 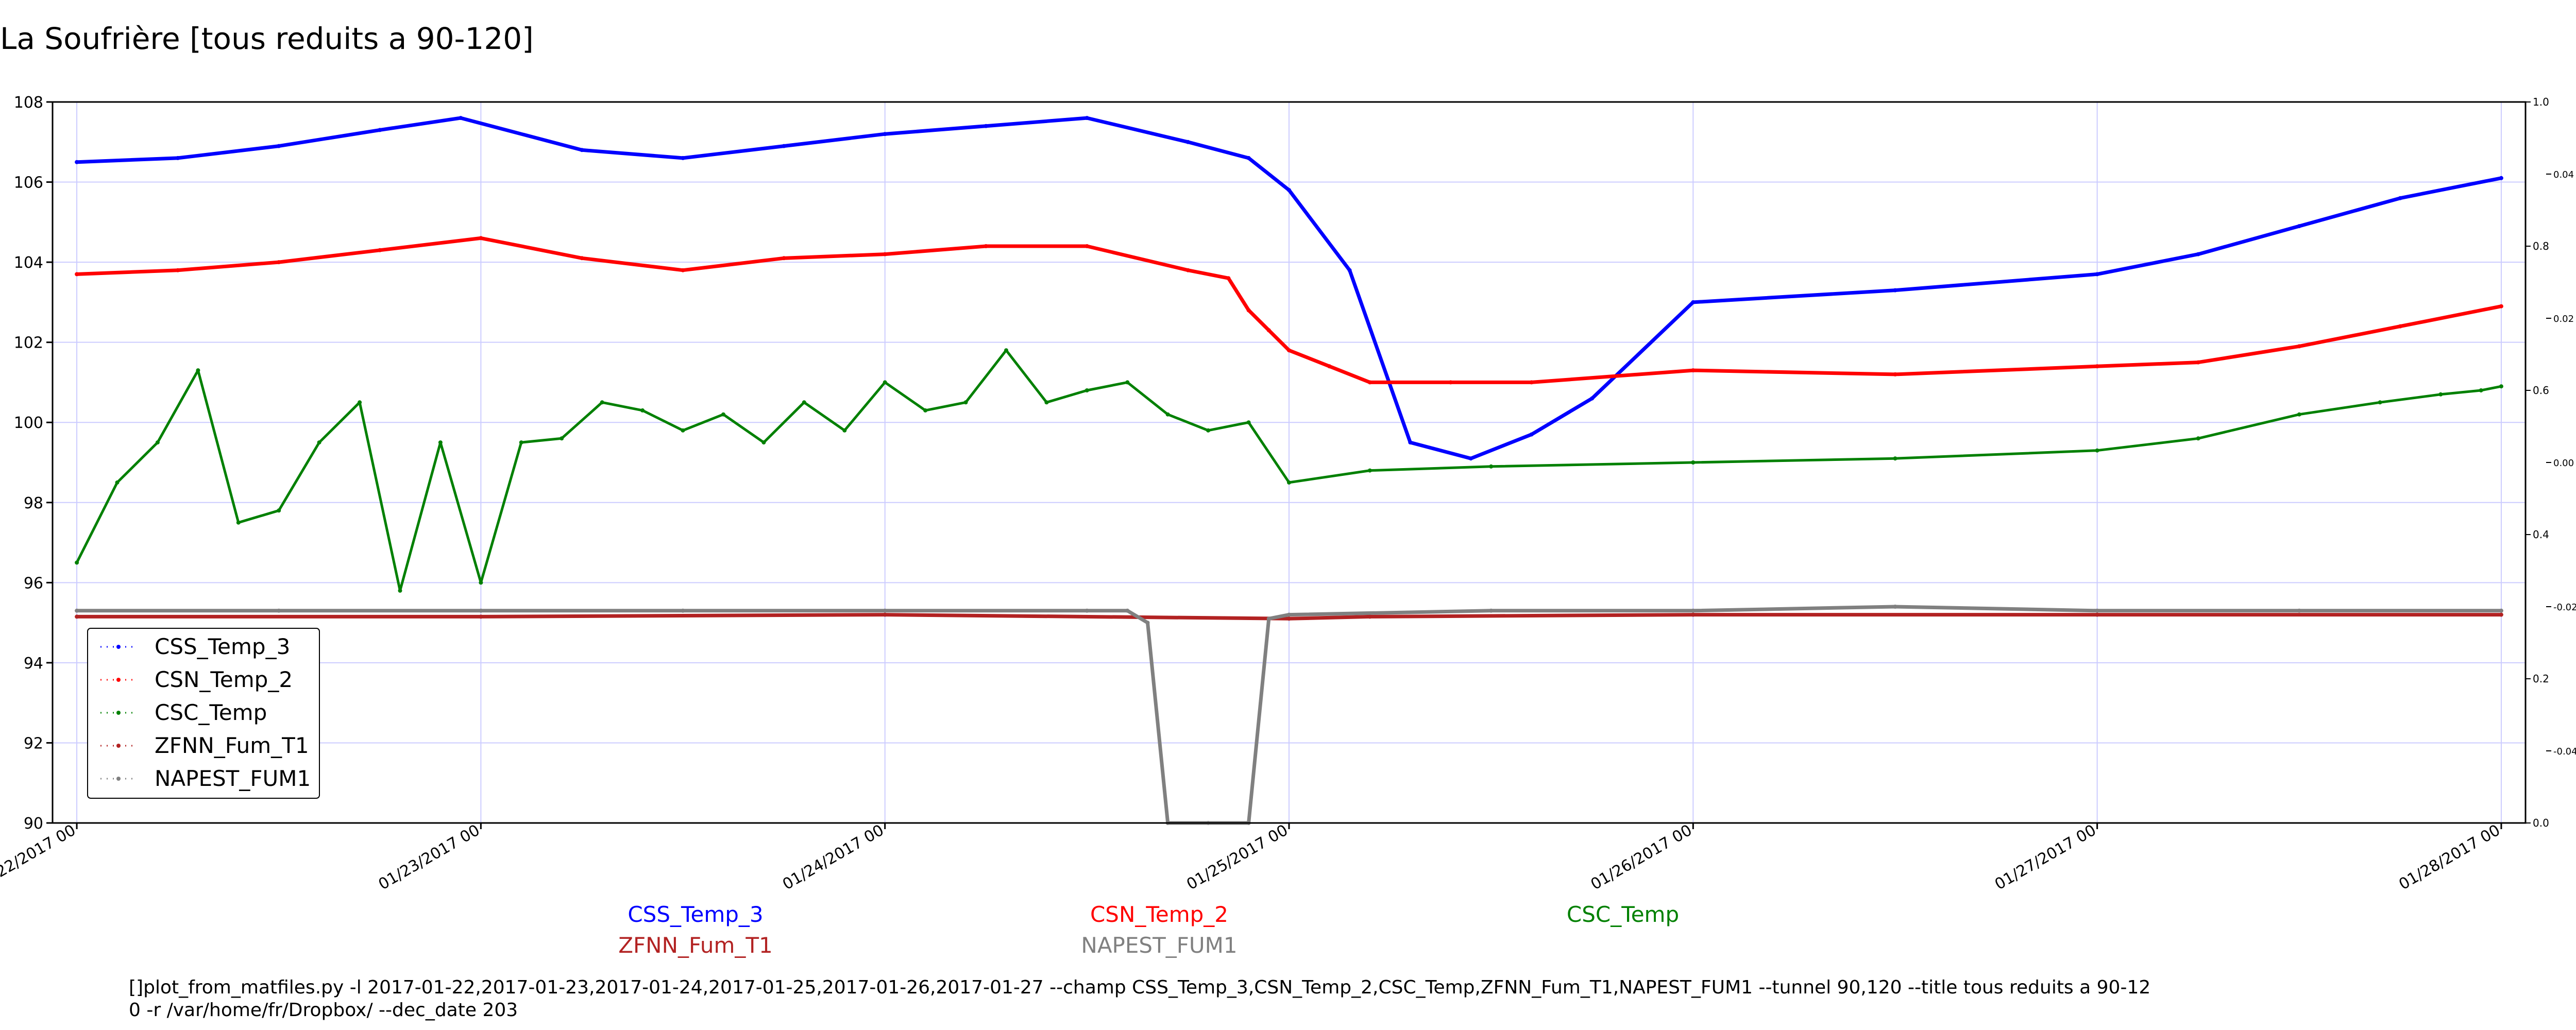 What do you see at coordinates (203, 713) in the screenshot?
I see `legend-box` at bounding box center [203, 713].